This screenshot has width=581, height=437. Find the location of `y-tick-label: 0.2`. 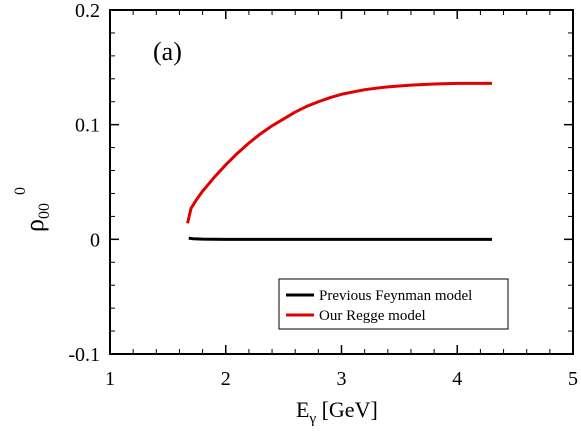

y-tick-label: 0.2 is located at coordinates (87, 11).